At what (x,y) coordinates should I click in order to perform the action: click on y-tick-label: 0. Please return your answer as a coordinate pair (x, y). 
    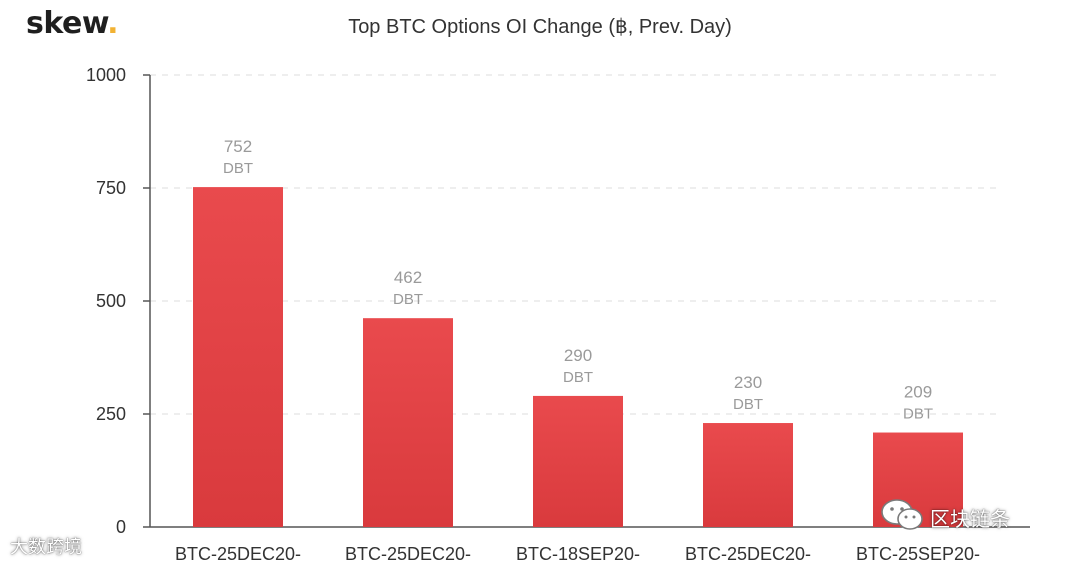
    Looking at the image, I should click on (121, 527).